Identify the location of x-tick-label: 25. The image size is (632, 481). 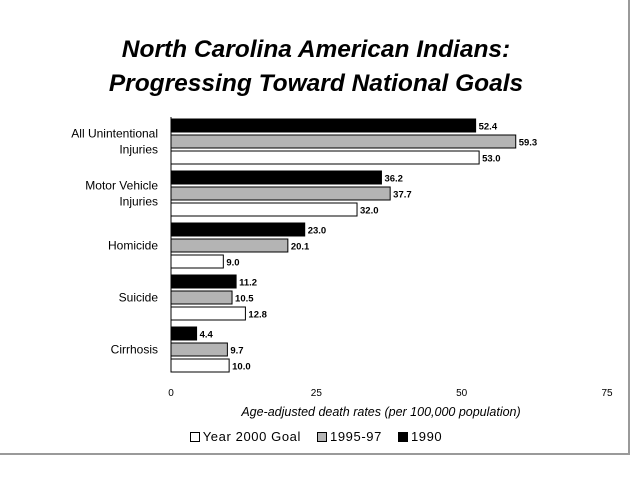
(317, 393).